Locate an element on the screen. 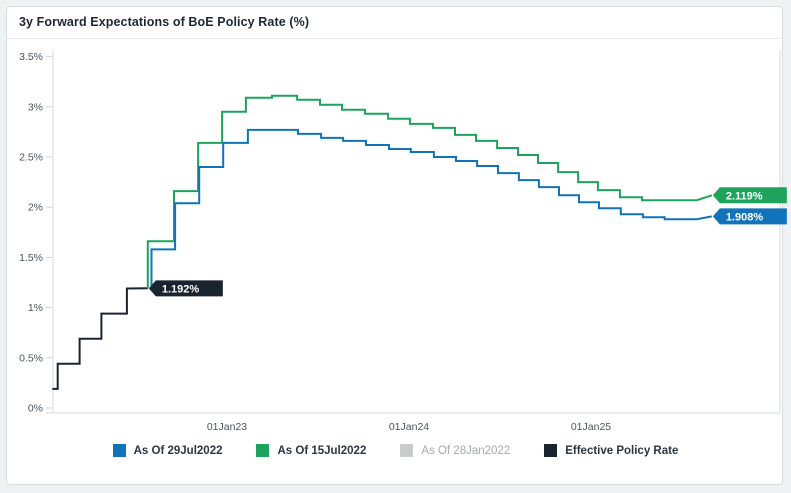  legend-label: As Of 15Jul2022 is located at coordinates (322, 450).